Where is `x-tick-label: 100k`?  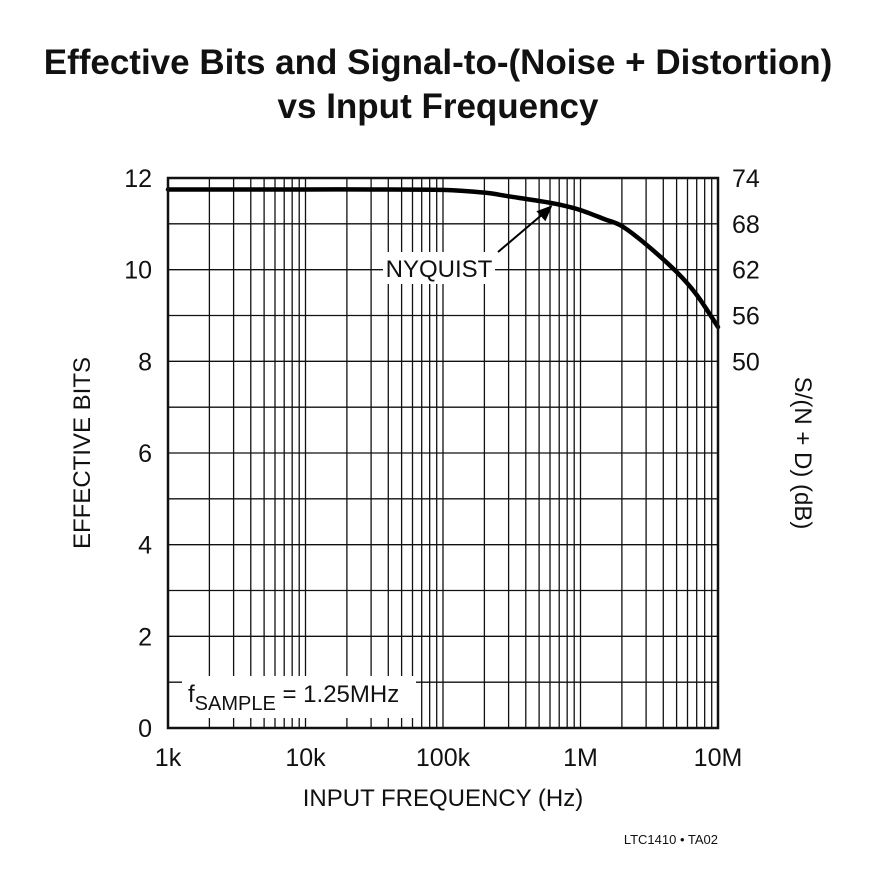
x-tick-label: 100k is located at coordinates (443, 758).